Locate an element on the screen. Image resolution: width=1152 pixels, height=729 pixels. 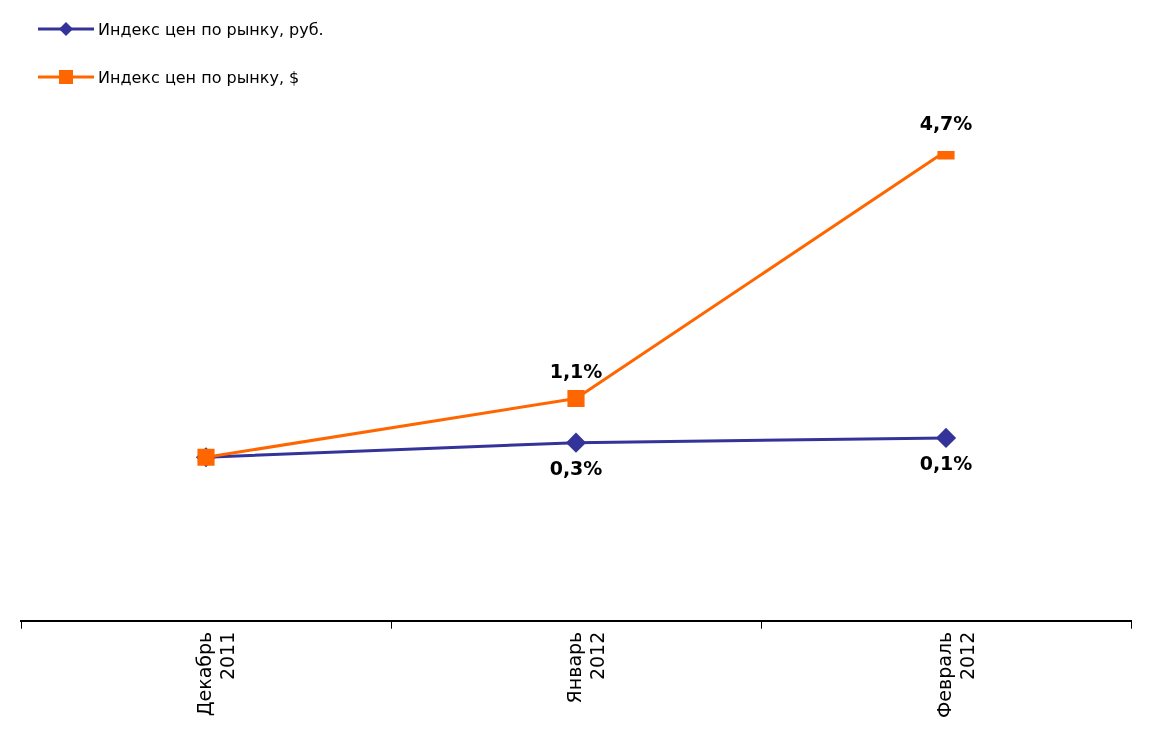
x-tick-label: Февраль 2012 is located at coordinates (955, 675).